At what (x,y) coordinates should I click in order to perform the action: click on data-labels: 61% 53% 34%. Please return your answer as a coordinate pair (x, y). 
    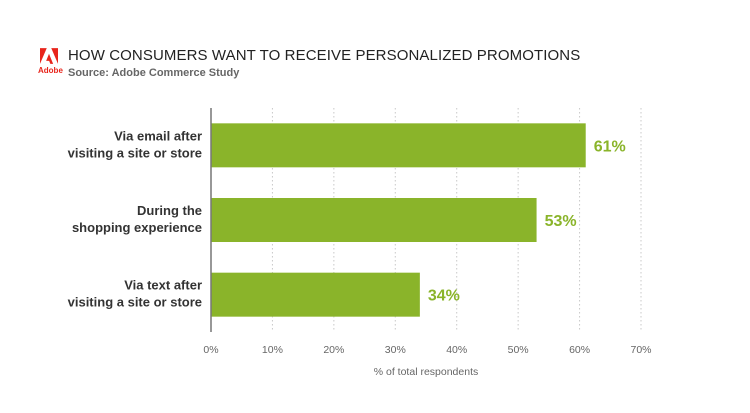
    Looking at the image, I should click on (527, 221).